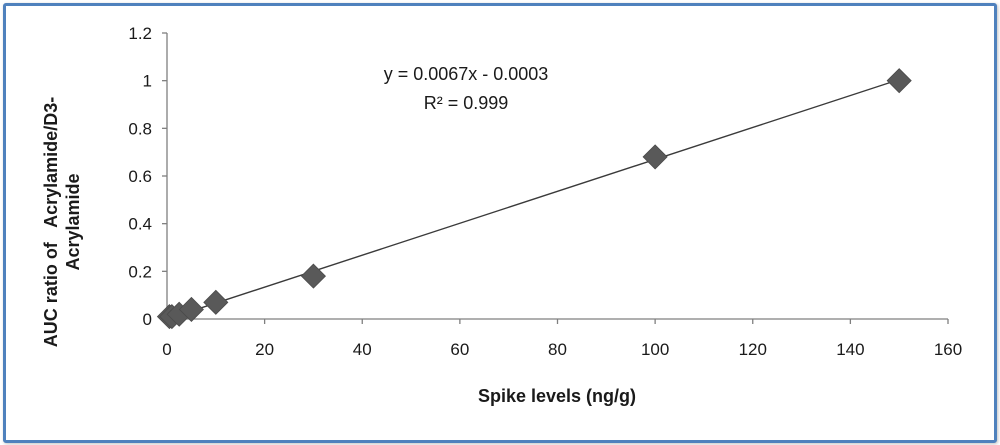 The height and width of the screenshot is (445, 1000). What do you see at coordinates (166, 349) in the screenshot?
I see `x-tick-label: 0` at bounding box center [166, 349].